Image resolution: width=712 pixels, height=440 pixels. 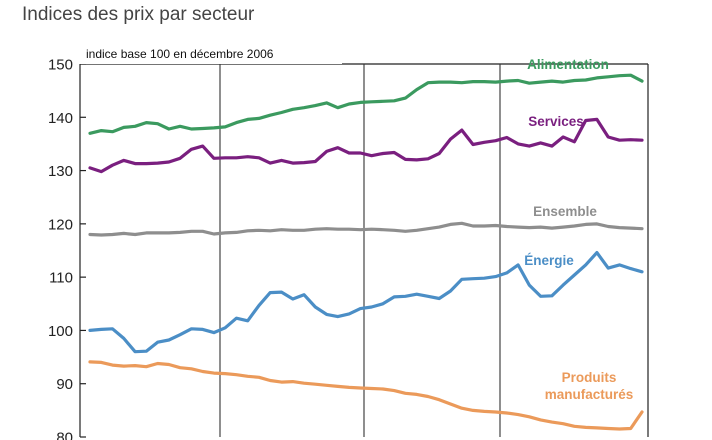 I want to click on series-label-5-line-1: Produits, so click(x=589, y=377).